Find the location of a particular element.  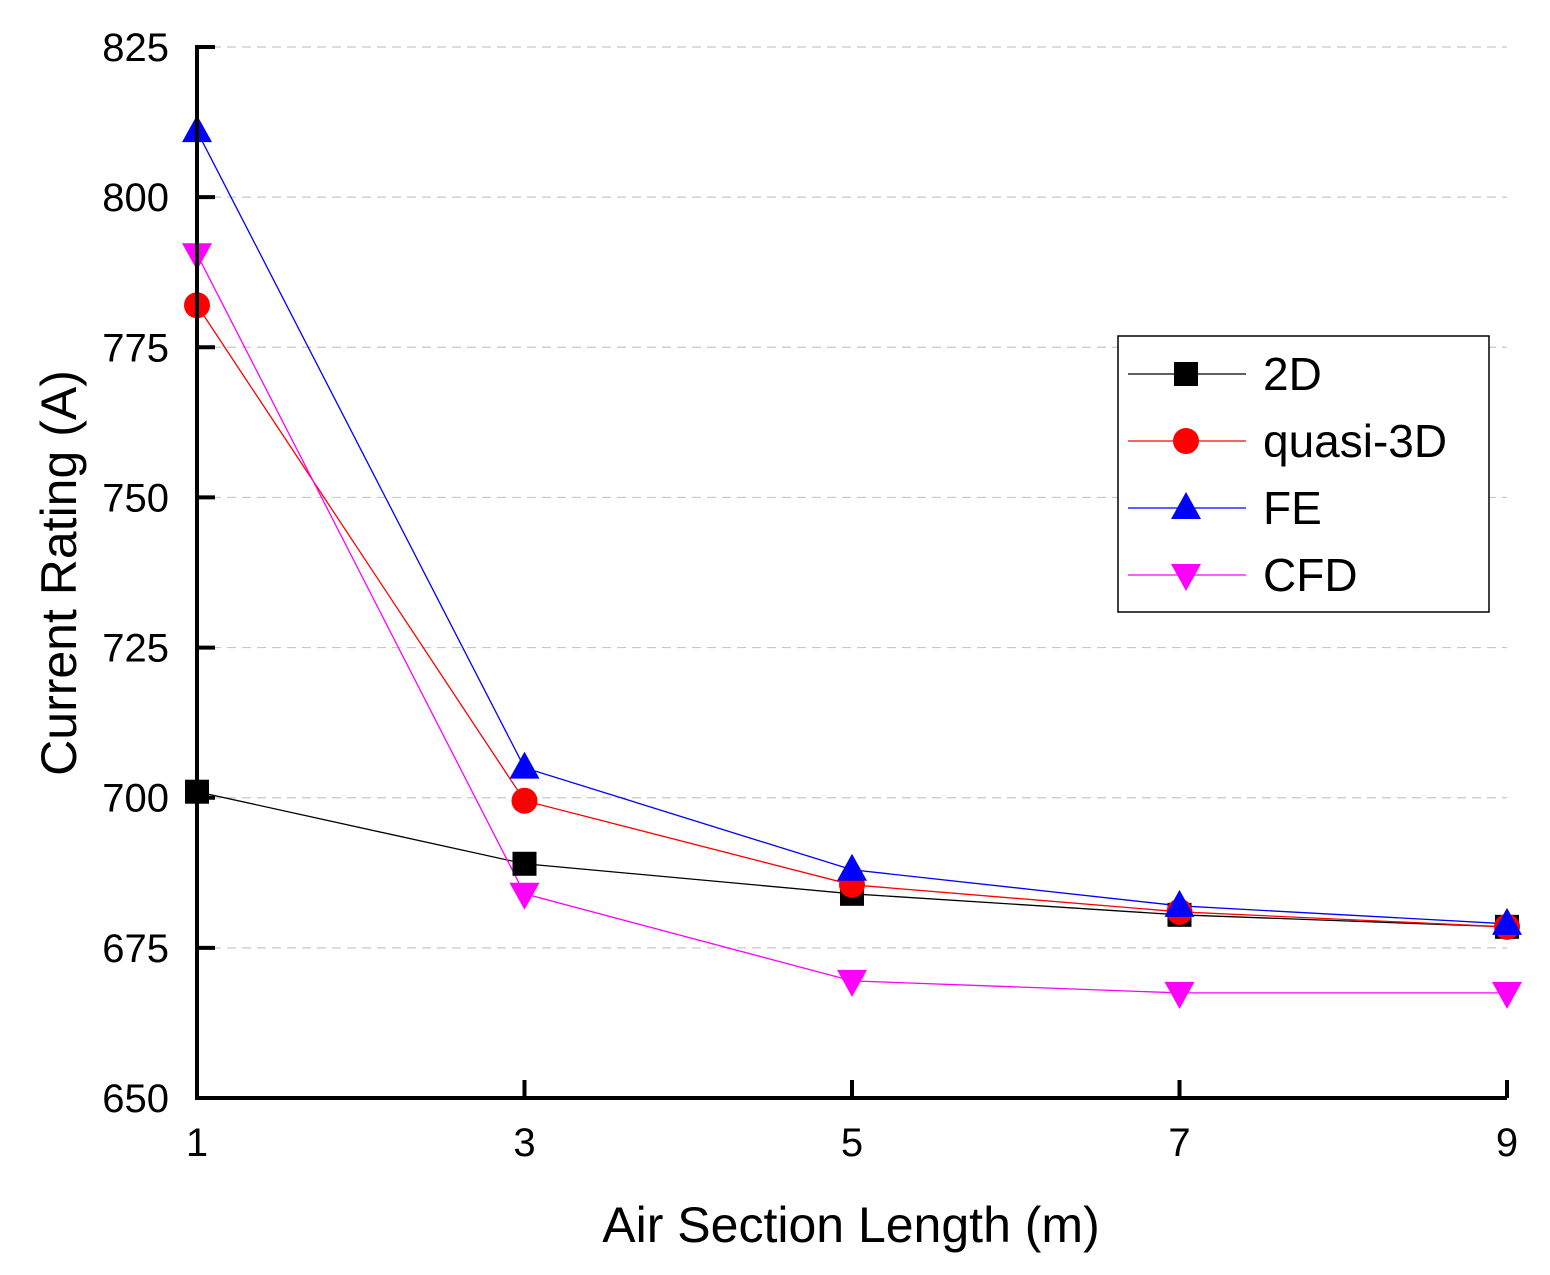

x-tick-label-7: 7 is located at coordinates (1179, 1143).